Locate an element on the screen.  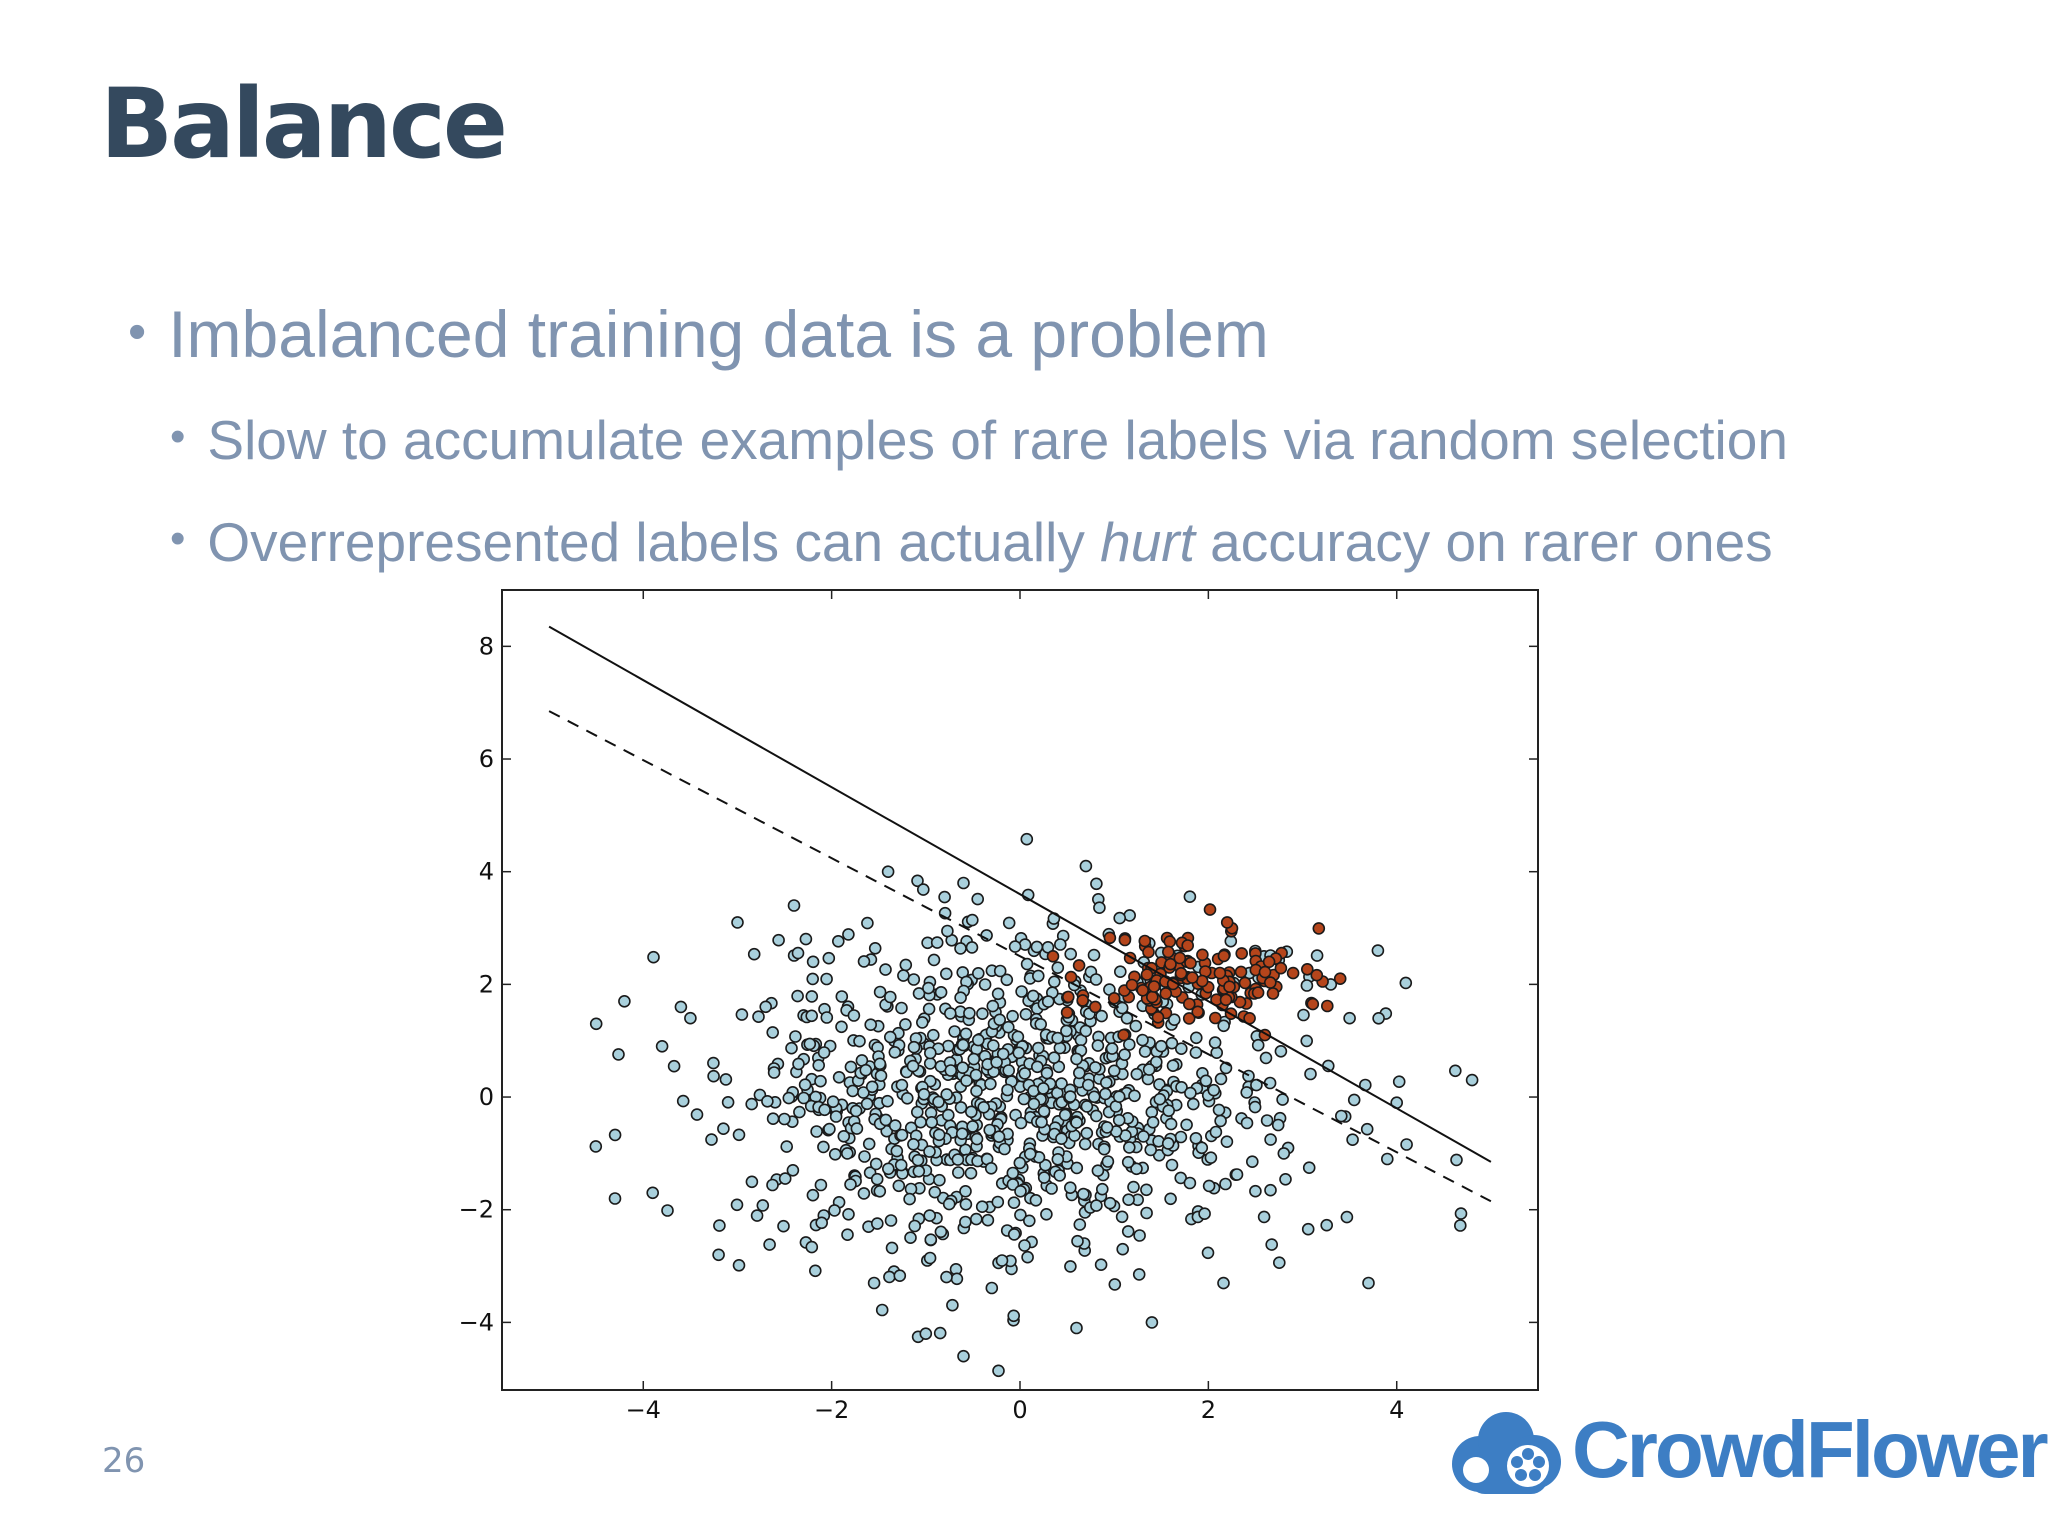
bullet-item: • Imbalanced training data is a problem is located at coordinates (698, 334).